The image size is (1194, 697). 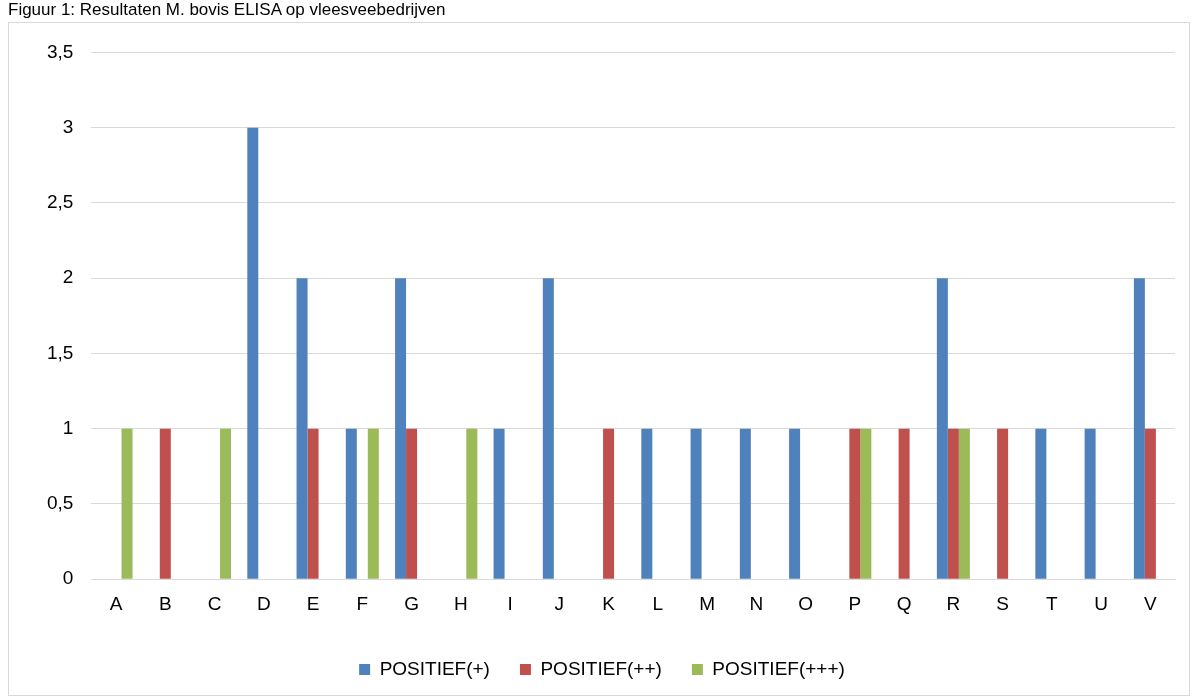 What do you see at coordinates (60, 51) in the screenshot?
I see `y-tick-label: 3,5` at bounding box center [60, 51].